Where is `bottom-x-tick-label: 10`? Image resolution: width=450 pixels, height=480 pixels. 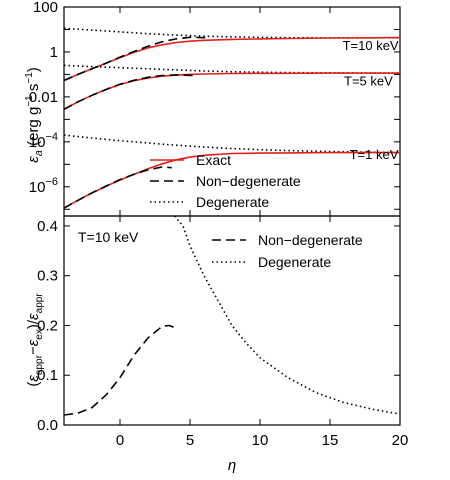
bottom-x-tick-label: 10 is located at coordinates (260, 440).